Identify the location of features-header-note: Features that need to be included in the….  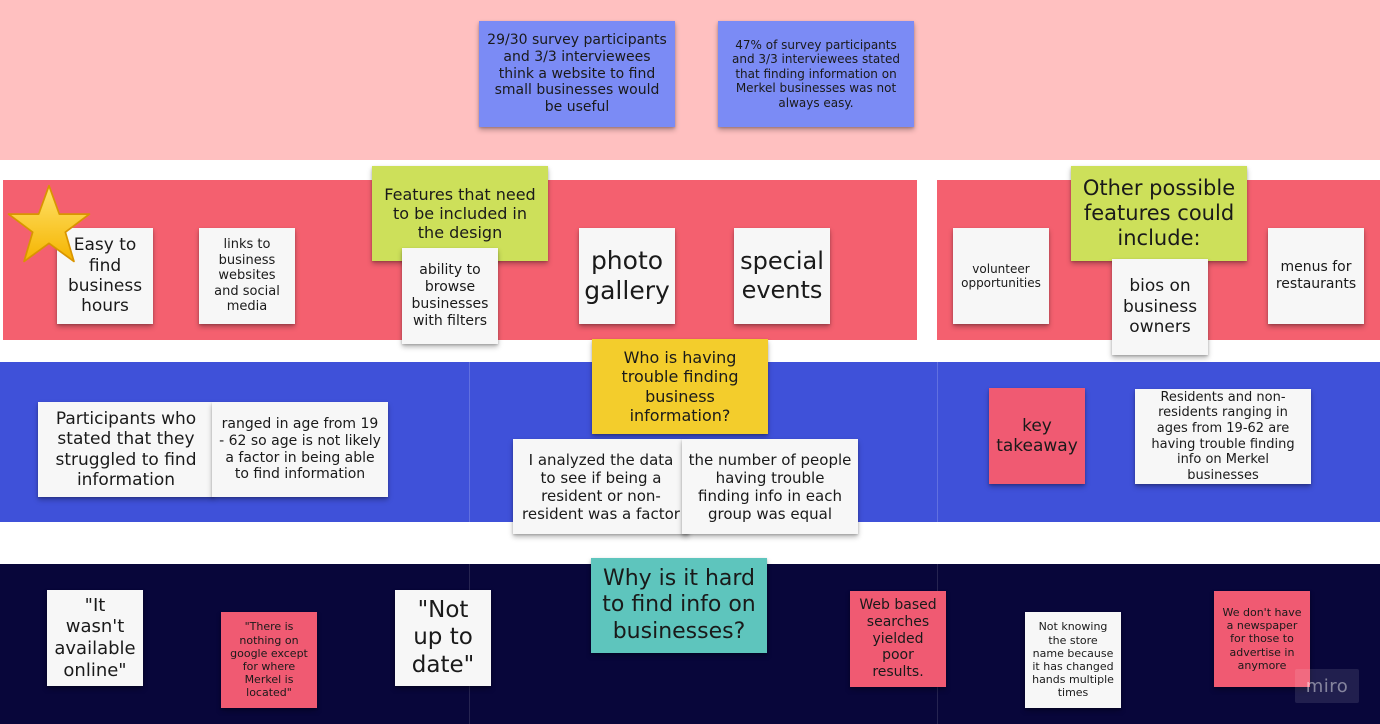
(460, 213).